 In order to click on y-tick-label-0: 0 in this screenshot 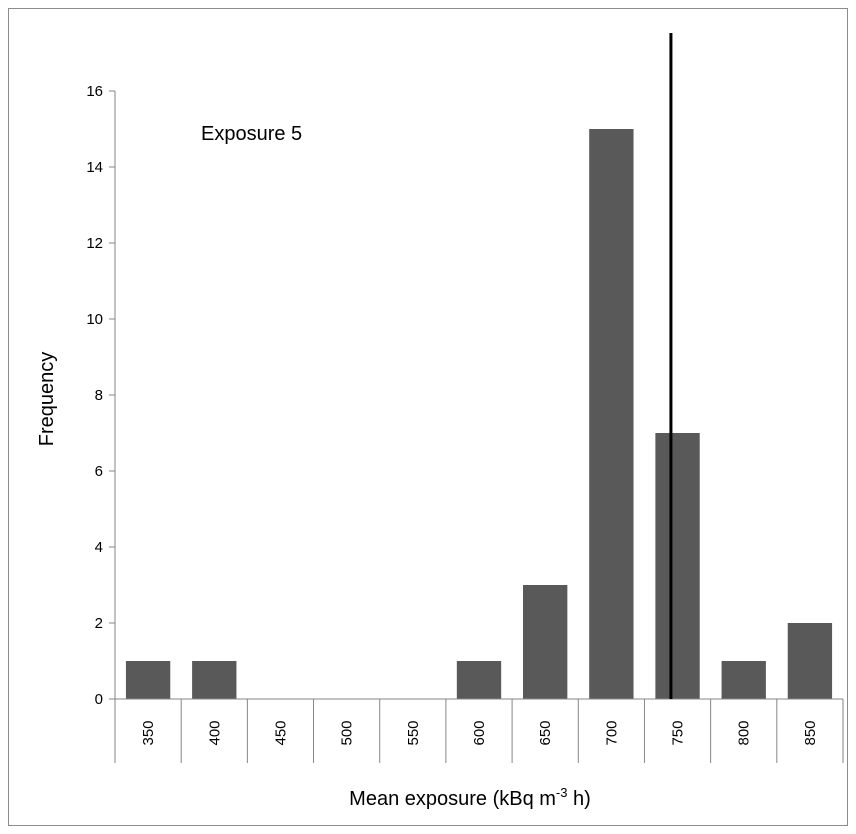, I will do `click(99, 699)`.